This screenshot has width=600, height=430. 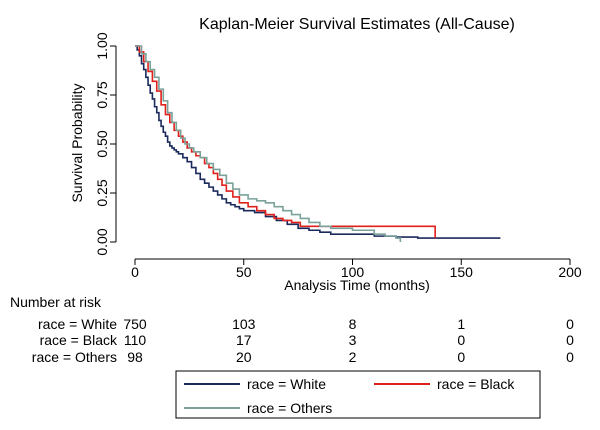 I want to click on x-tick-label: 100, so click(x=353, y=272).